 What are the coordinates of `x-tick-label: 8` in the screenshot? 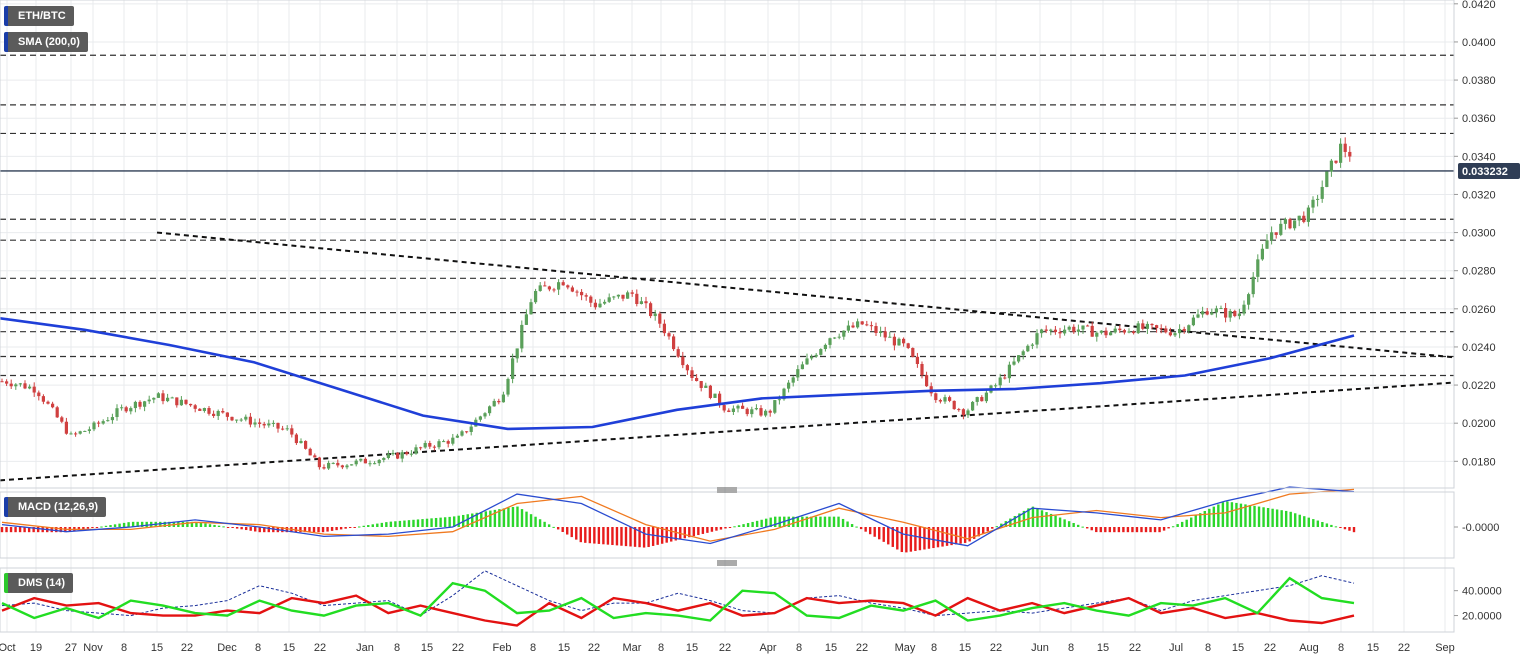 It's located at (1208, 648).